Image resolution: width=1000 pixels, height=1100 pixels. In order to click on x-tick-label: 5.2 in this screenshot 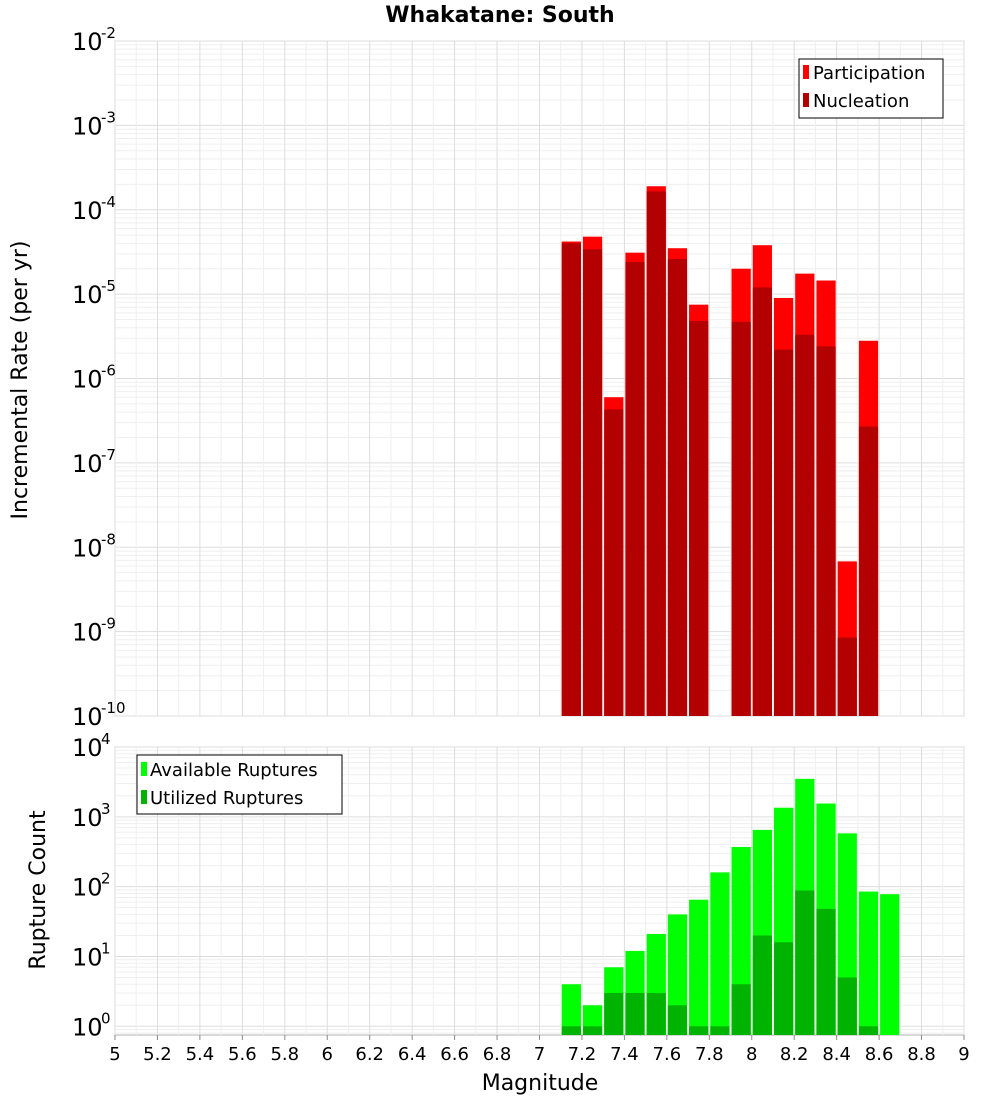, I will do `click(157, 1054)`.